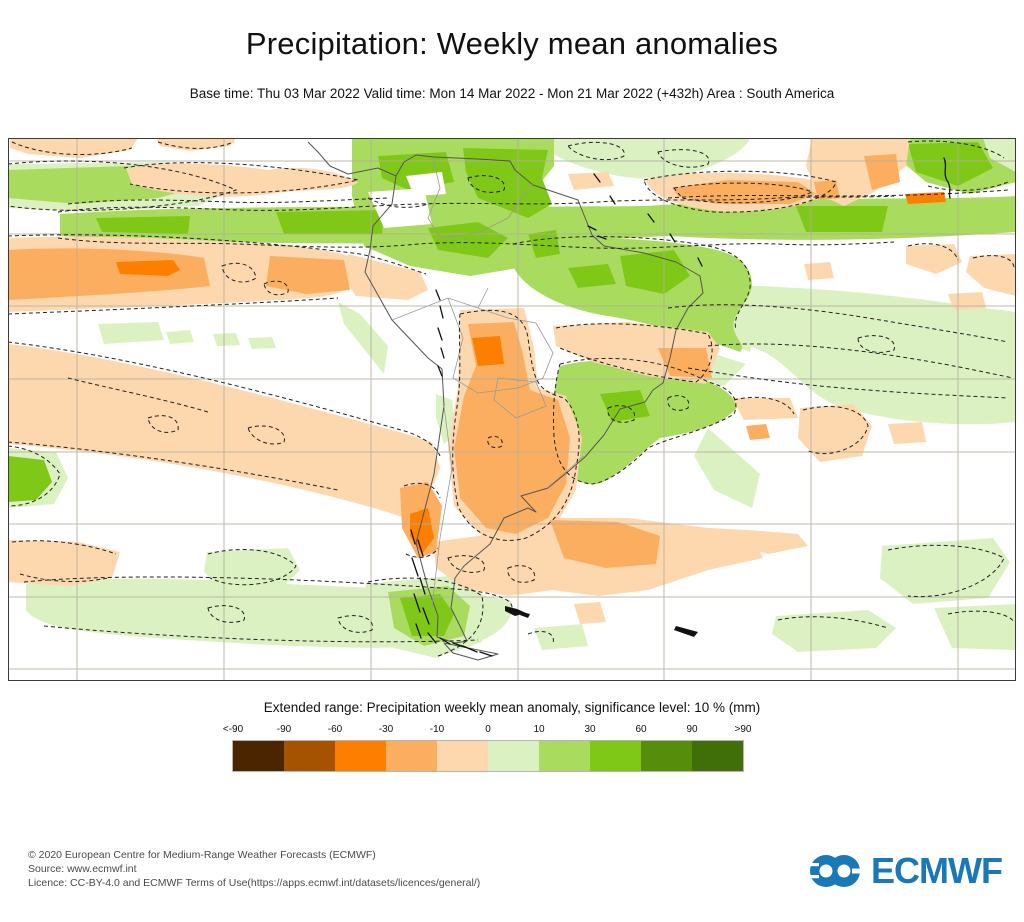 Image resolution: width=1024 pixels, height=922 pixels. I want to click on legend-tick-labels: <-90 -90 -60 -30 -10 0 10 30 60 90 >90, so click(512, 731).